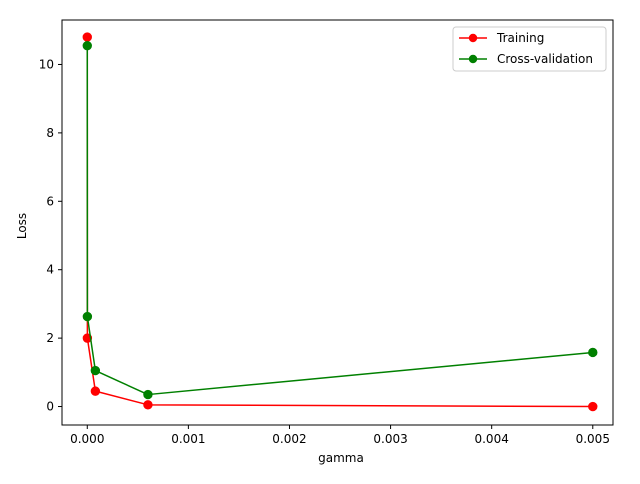 The height and width of the screenshot is (484, 640). I want to click on x-tick-label-1: 0.001, so click(188, 439).